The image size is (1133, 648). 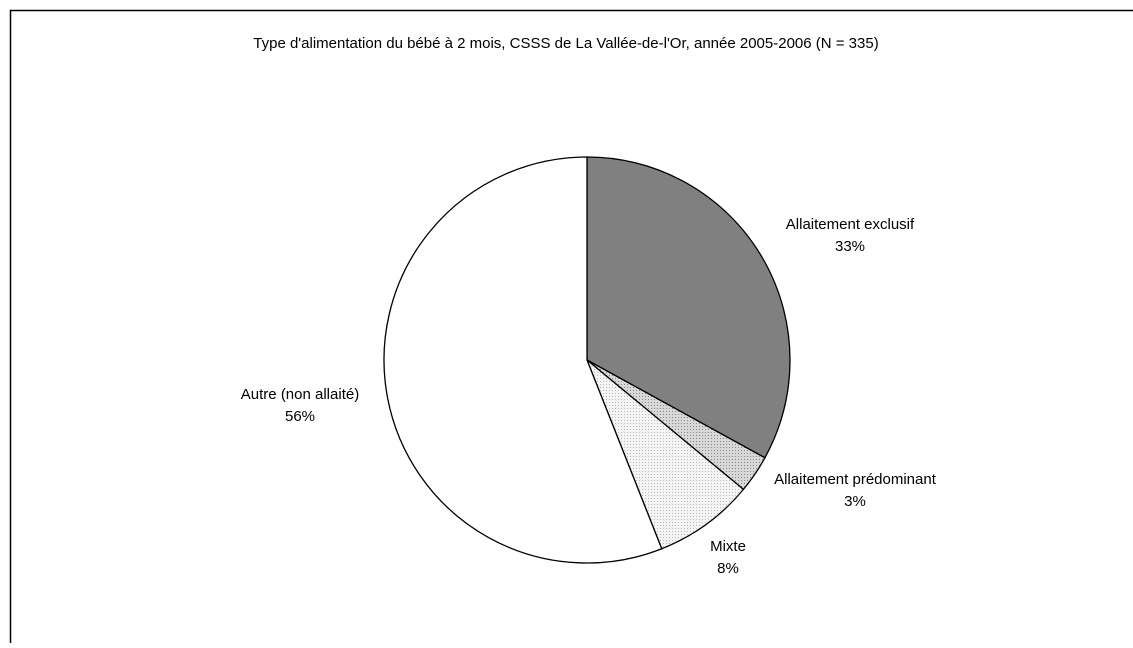 What do you see at coordinates (855, 479) in the screenshot?
I see `slice-label: Allaitement prédominant` at bounding box center [855, 479].